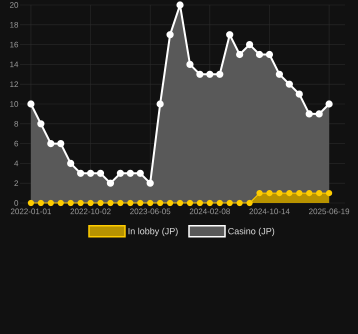  I want to click on x-tick-label: 2025-06-19, so click(329, 211).